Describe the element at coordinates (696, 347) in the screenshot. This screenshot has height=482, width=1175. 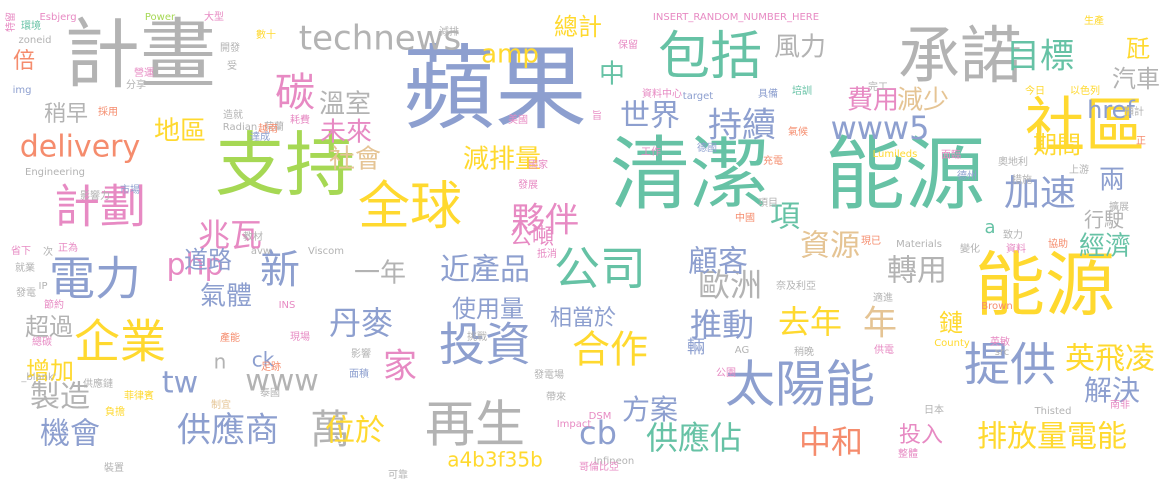
I see `cloud-word-8f1b: 輛` at that location.